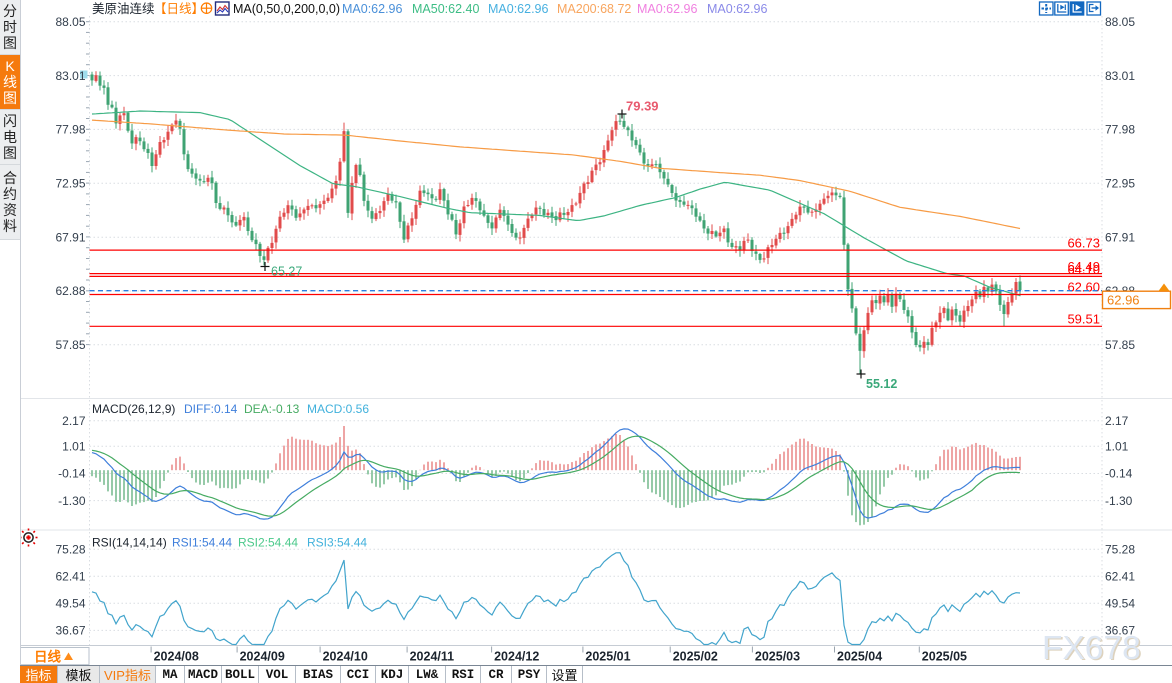 The width and height of the screenshot is (1172, 683). What do you see at coordinates (211, 409) in the screenshot?
I see `svg-text: DIFF:0.14` at bounding box center [211, 409].